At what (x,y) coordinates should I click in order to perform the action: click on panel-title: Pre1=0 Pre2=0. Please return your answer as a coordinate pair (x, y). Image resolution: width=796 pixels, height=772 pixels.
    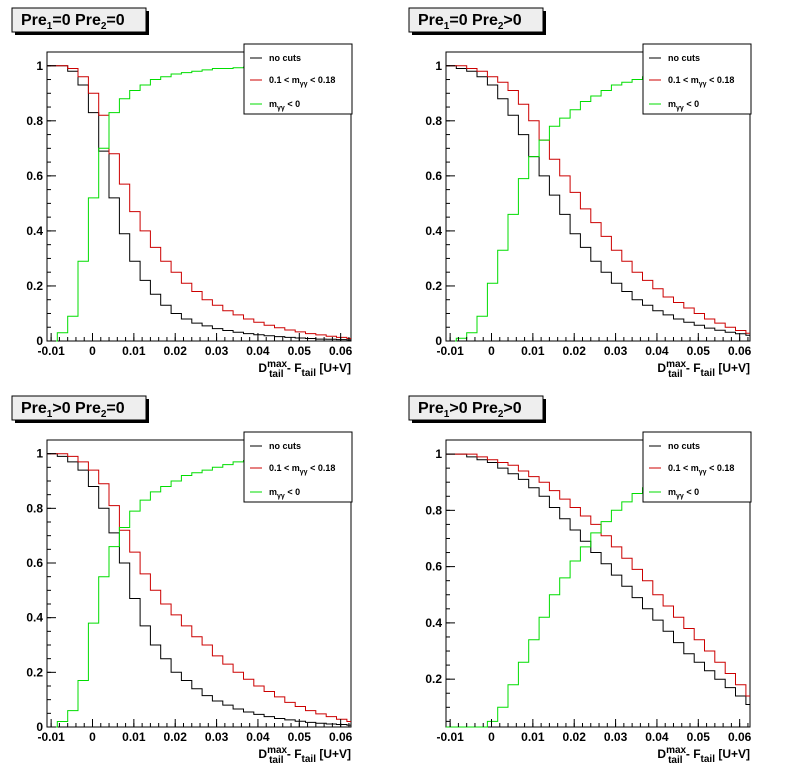
    Looking at the image, I should click on (73, 22).